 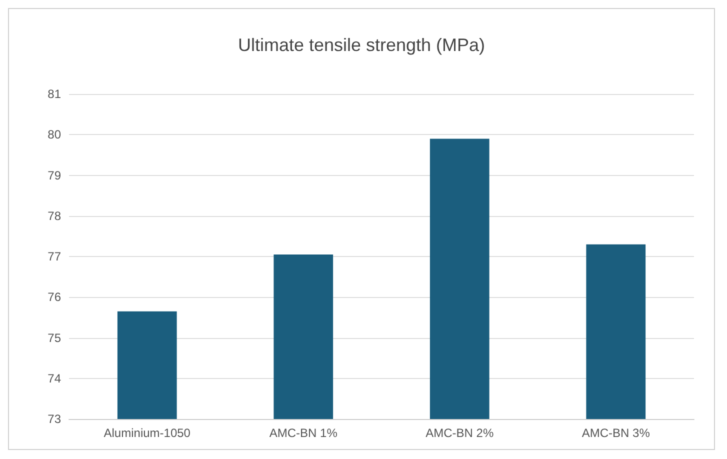 What do you see at coordinates (55, 419) in the screenshot?
I see `y-tick-label: 73` at bounding box center [55, 419].